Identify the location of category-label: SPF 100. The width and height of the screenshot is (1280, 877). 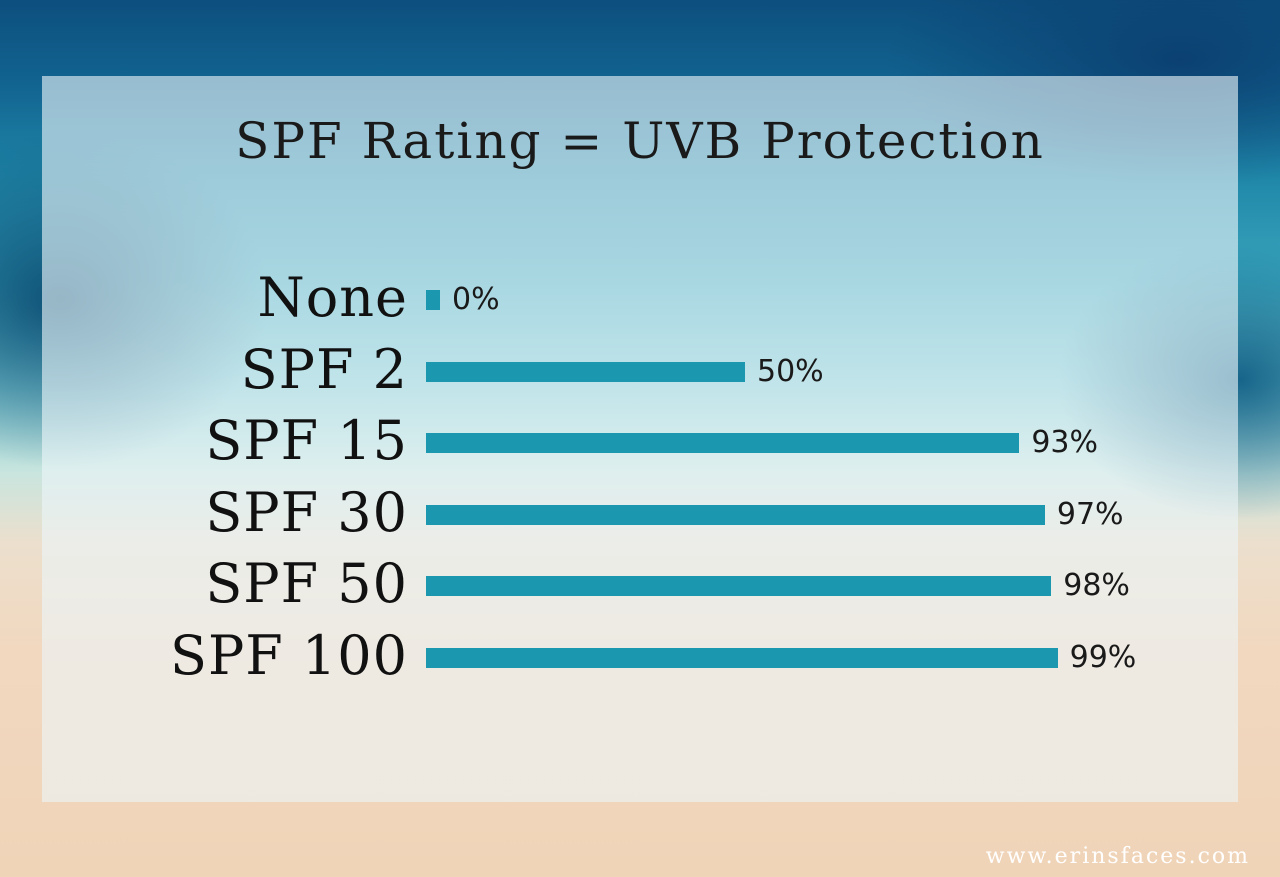
(288, 655).